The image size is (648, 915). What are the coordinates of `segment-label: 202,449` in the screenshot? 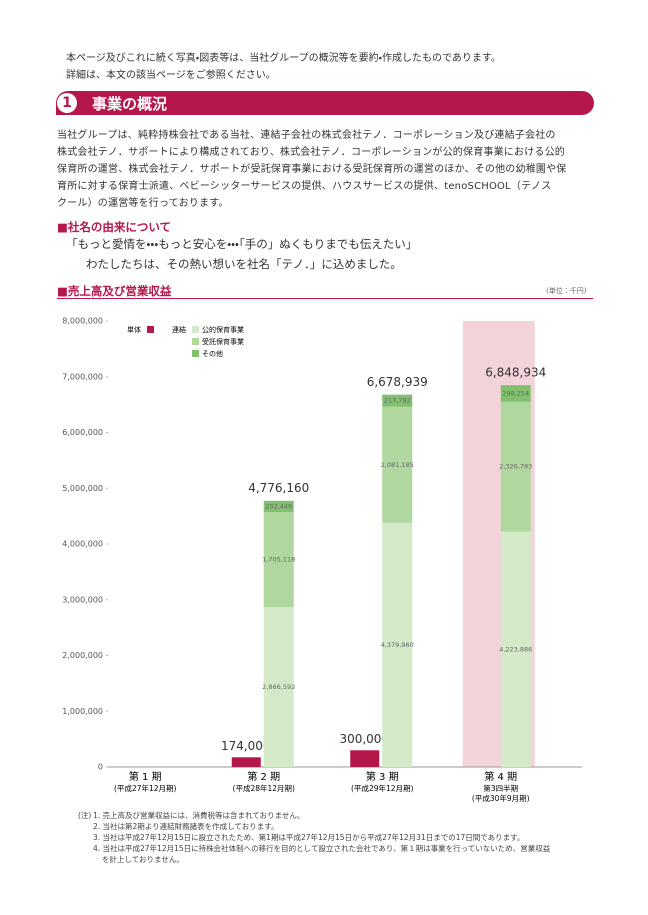 It's located at (278, 506).